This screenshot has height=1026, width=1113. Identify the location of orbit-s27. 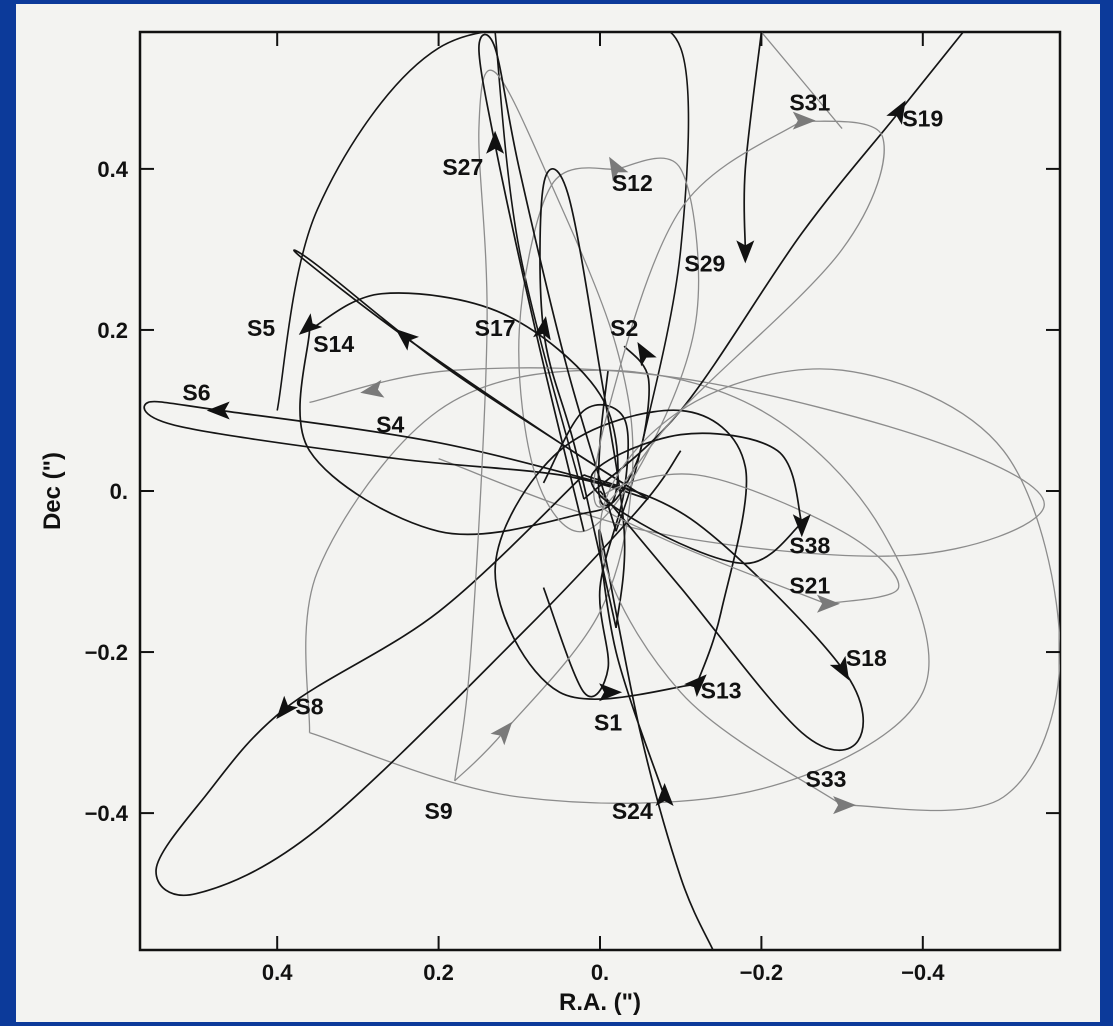
(547, 282).